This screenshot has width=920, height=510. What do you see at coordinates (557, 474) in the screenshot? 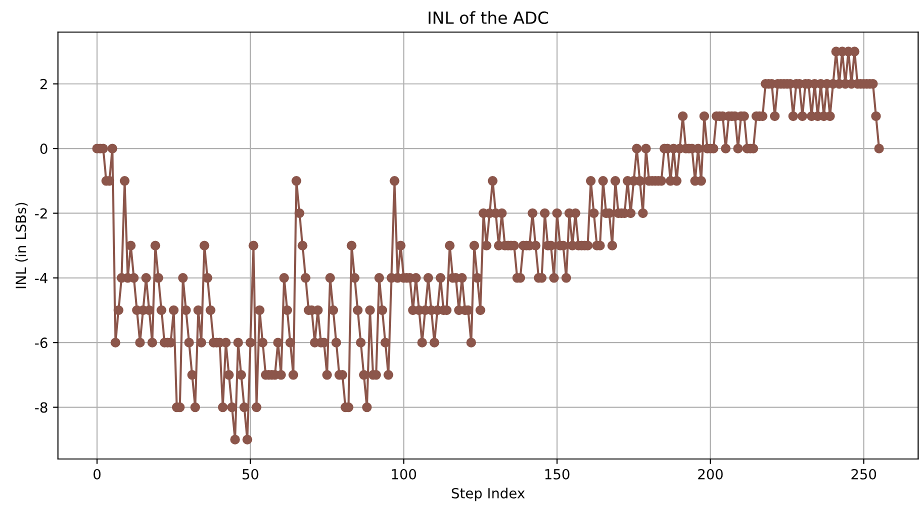
I see `x-tick-label: 150` at bounding box center [557, 474].